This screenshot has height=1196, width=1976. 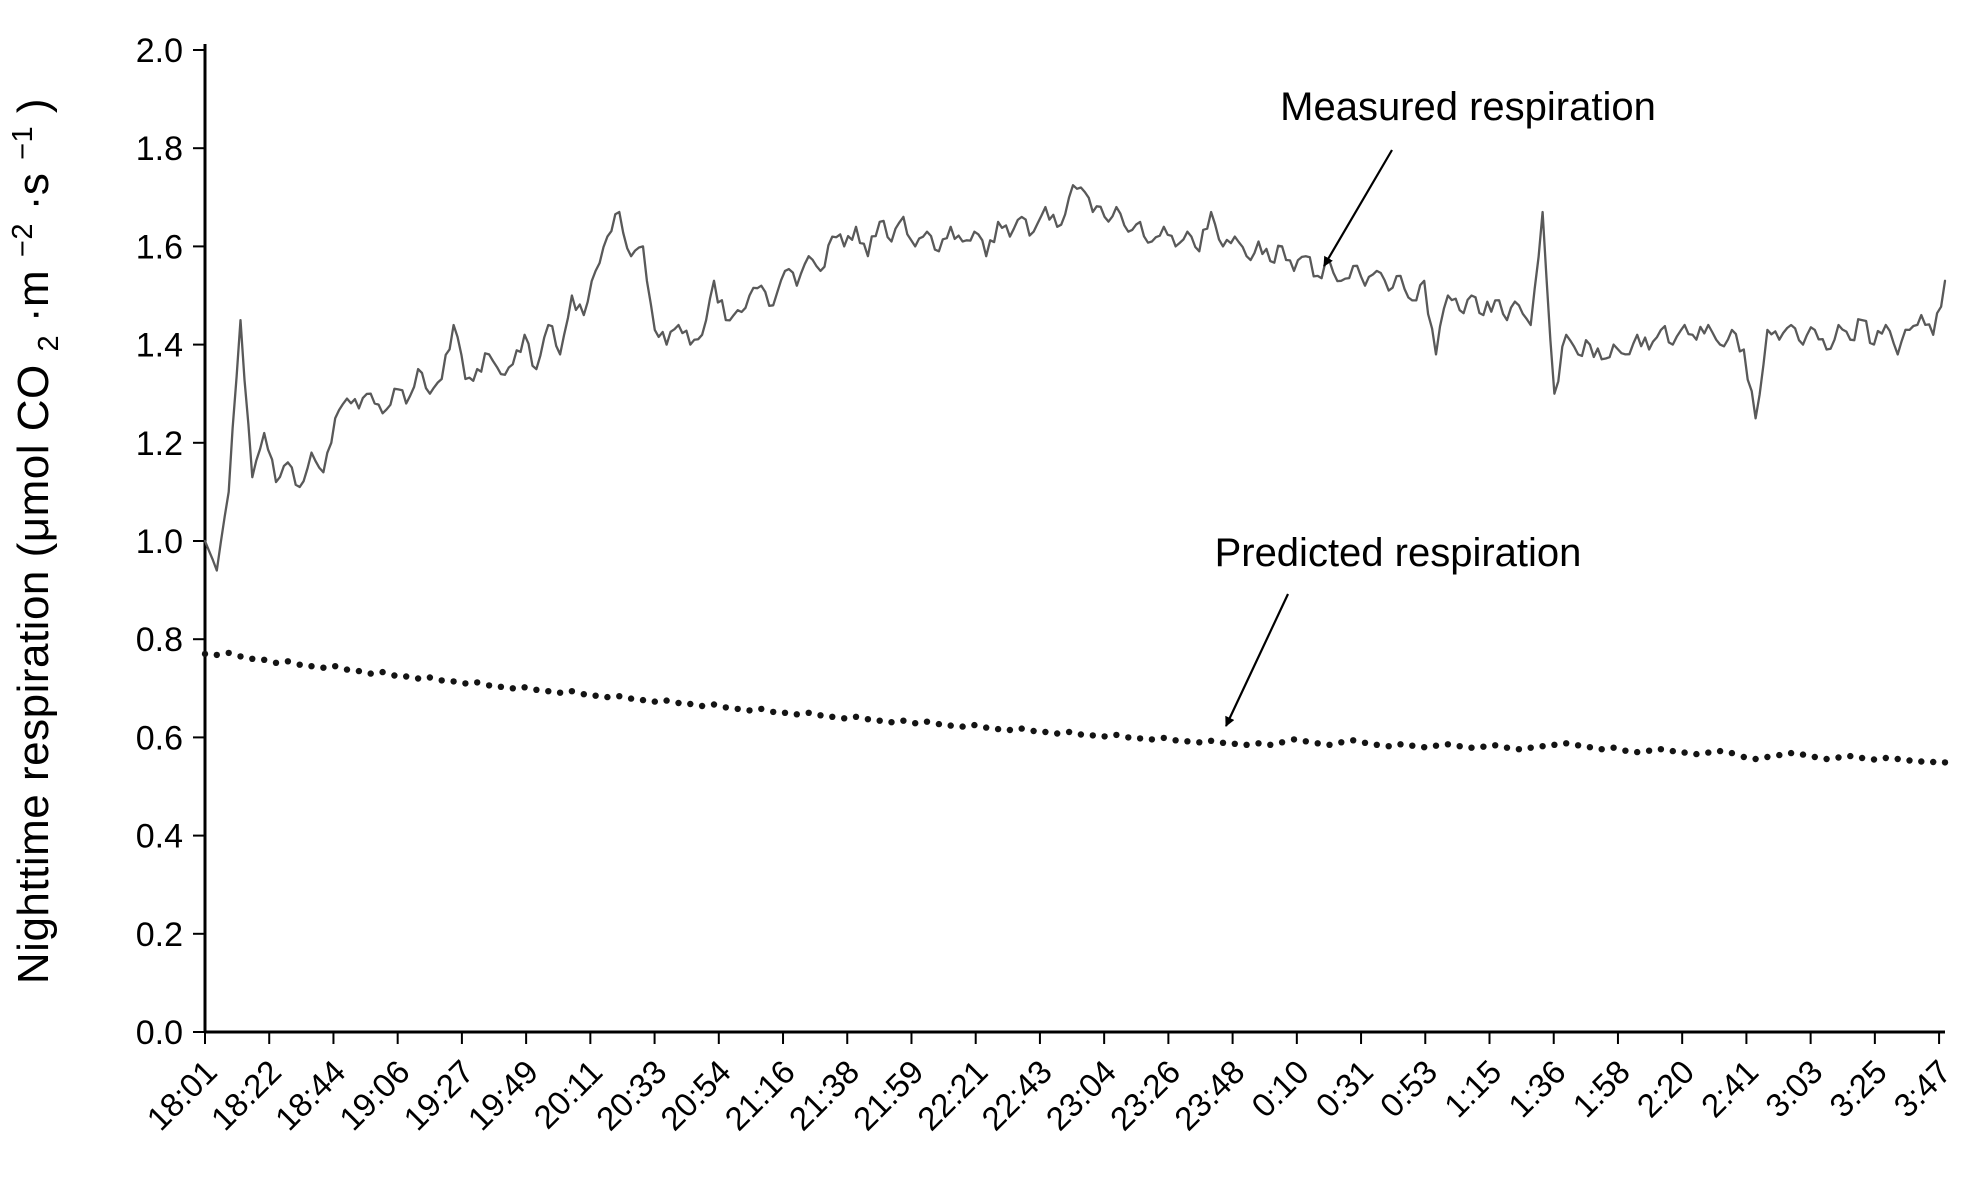 I want to click on x-tick-label: 18:44, so click(x=310, y=1095).